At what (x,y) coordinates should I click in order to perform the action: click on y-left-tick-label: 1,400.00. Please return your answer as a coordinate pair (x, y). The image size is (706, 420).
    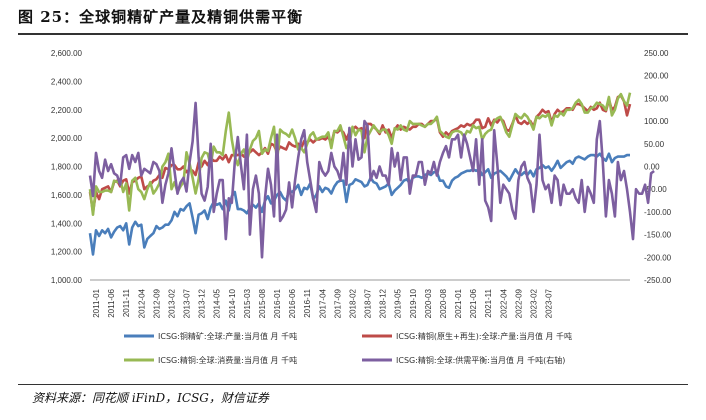
    Looking at the image, I should click on (67, 223).